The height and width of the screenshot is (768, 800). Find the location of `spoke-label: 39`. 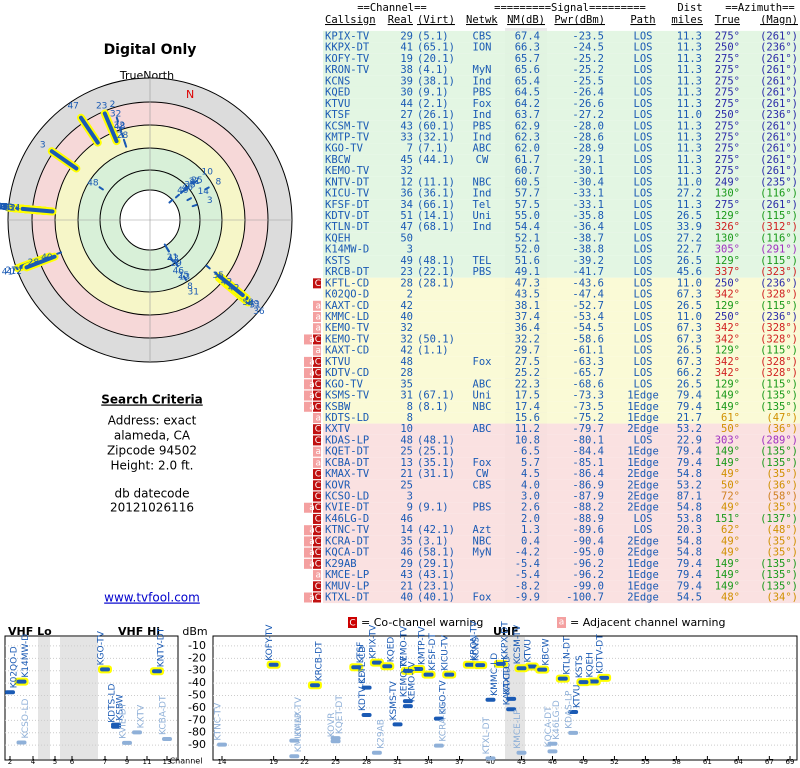

spoke-label: 39 is located at coordinates (3, 207).